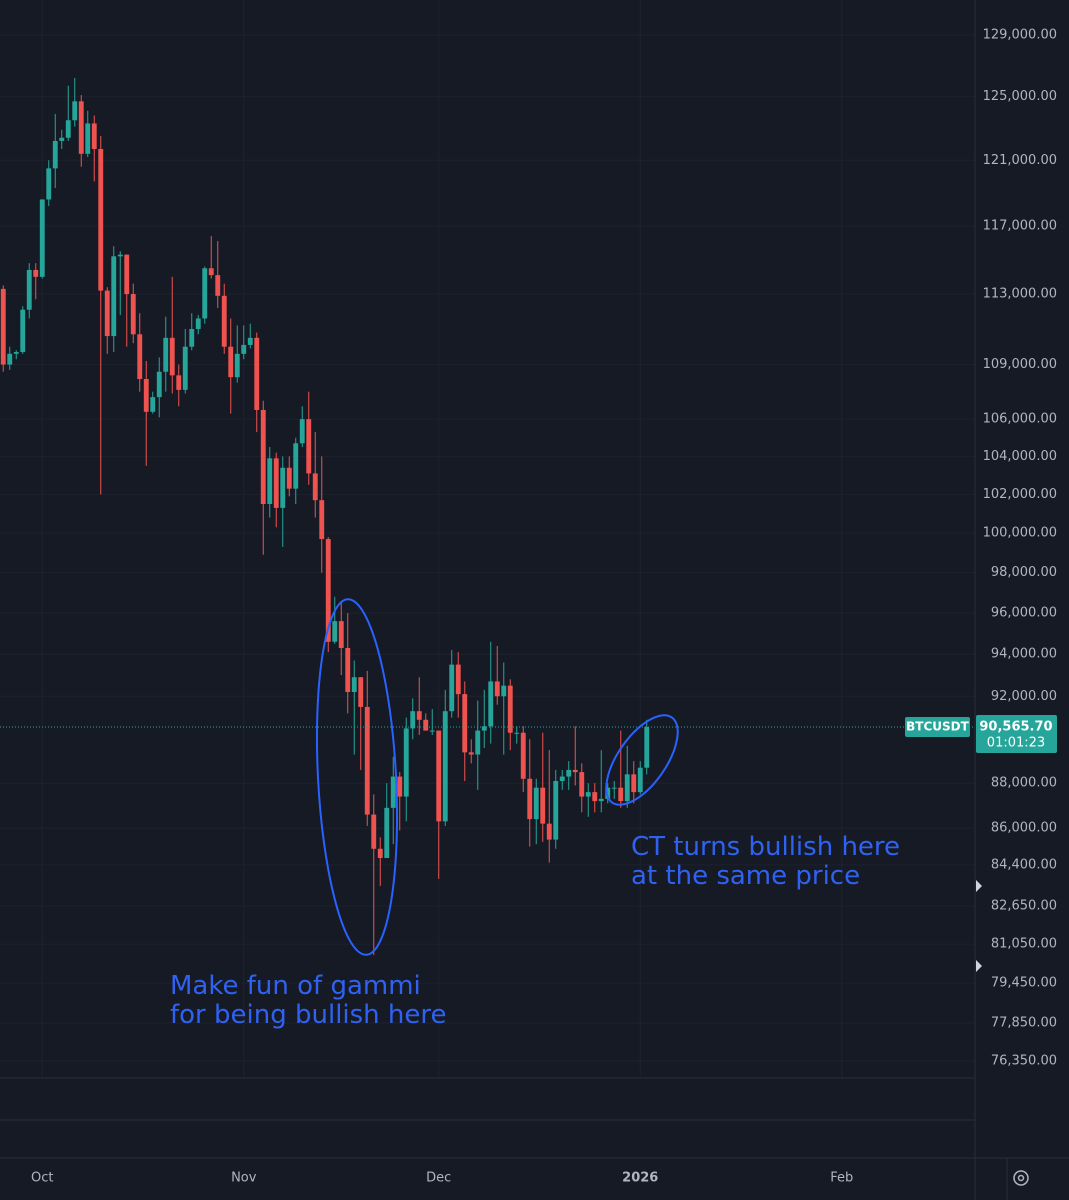 The width and height of the screenshot is (1069, 1200). What do you see at coordinates (1020, 96) in the screenshot?
I see `y-tick-label: 125,000.00` at bounding box center [1020, 96].